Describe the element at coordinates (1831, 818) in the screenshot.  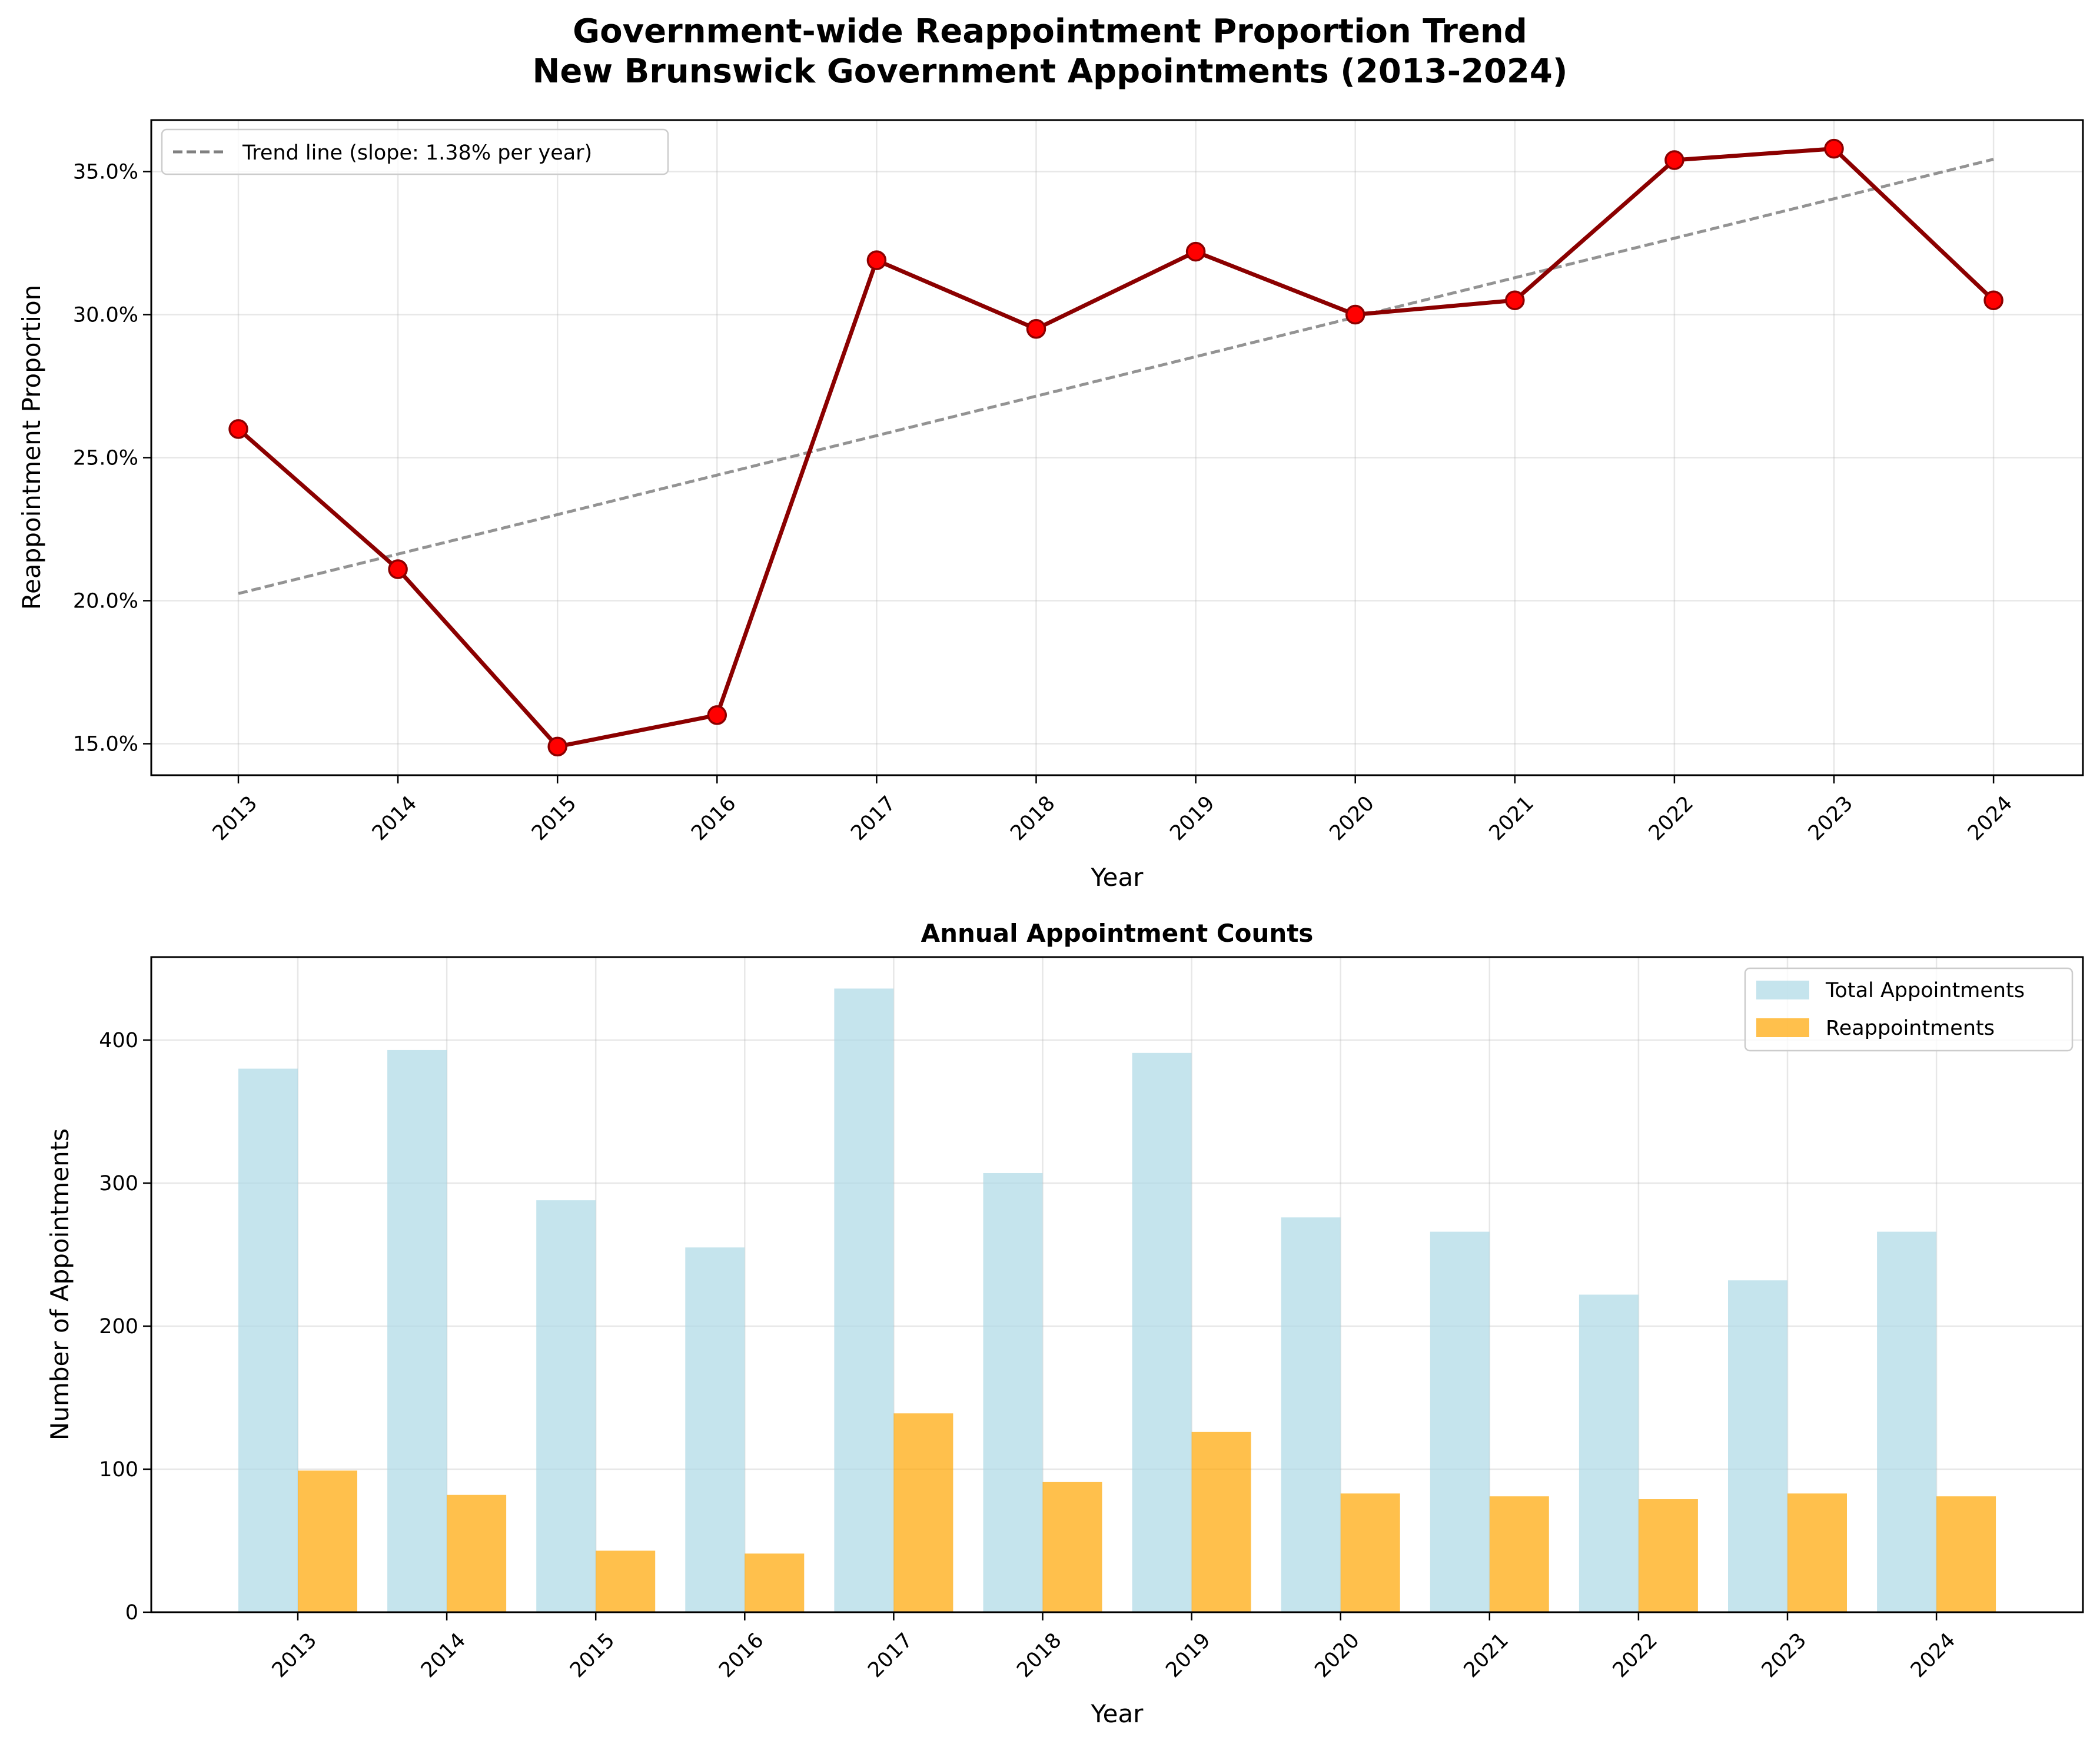
I see `top-xtick-label-2023: 2023` at that location.